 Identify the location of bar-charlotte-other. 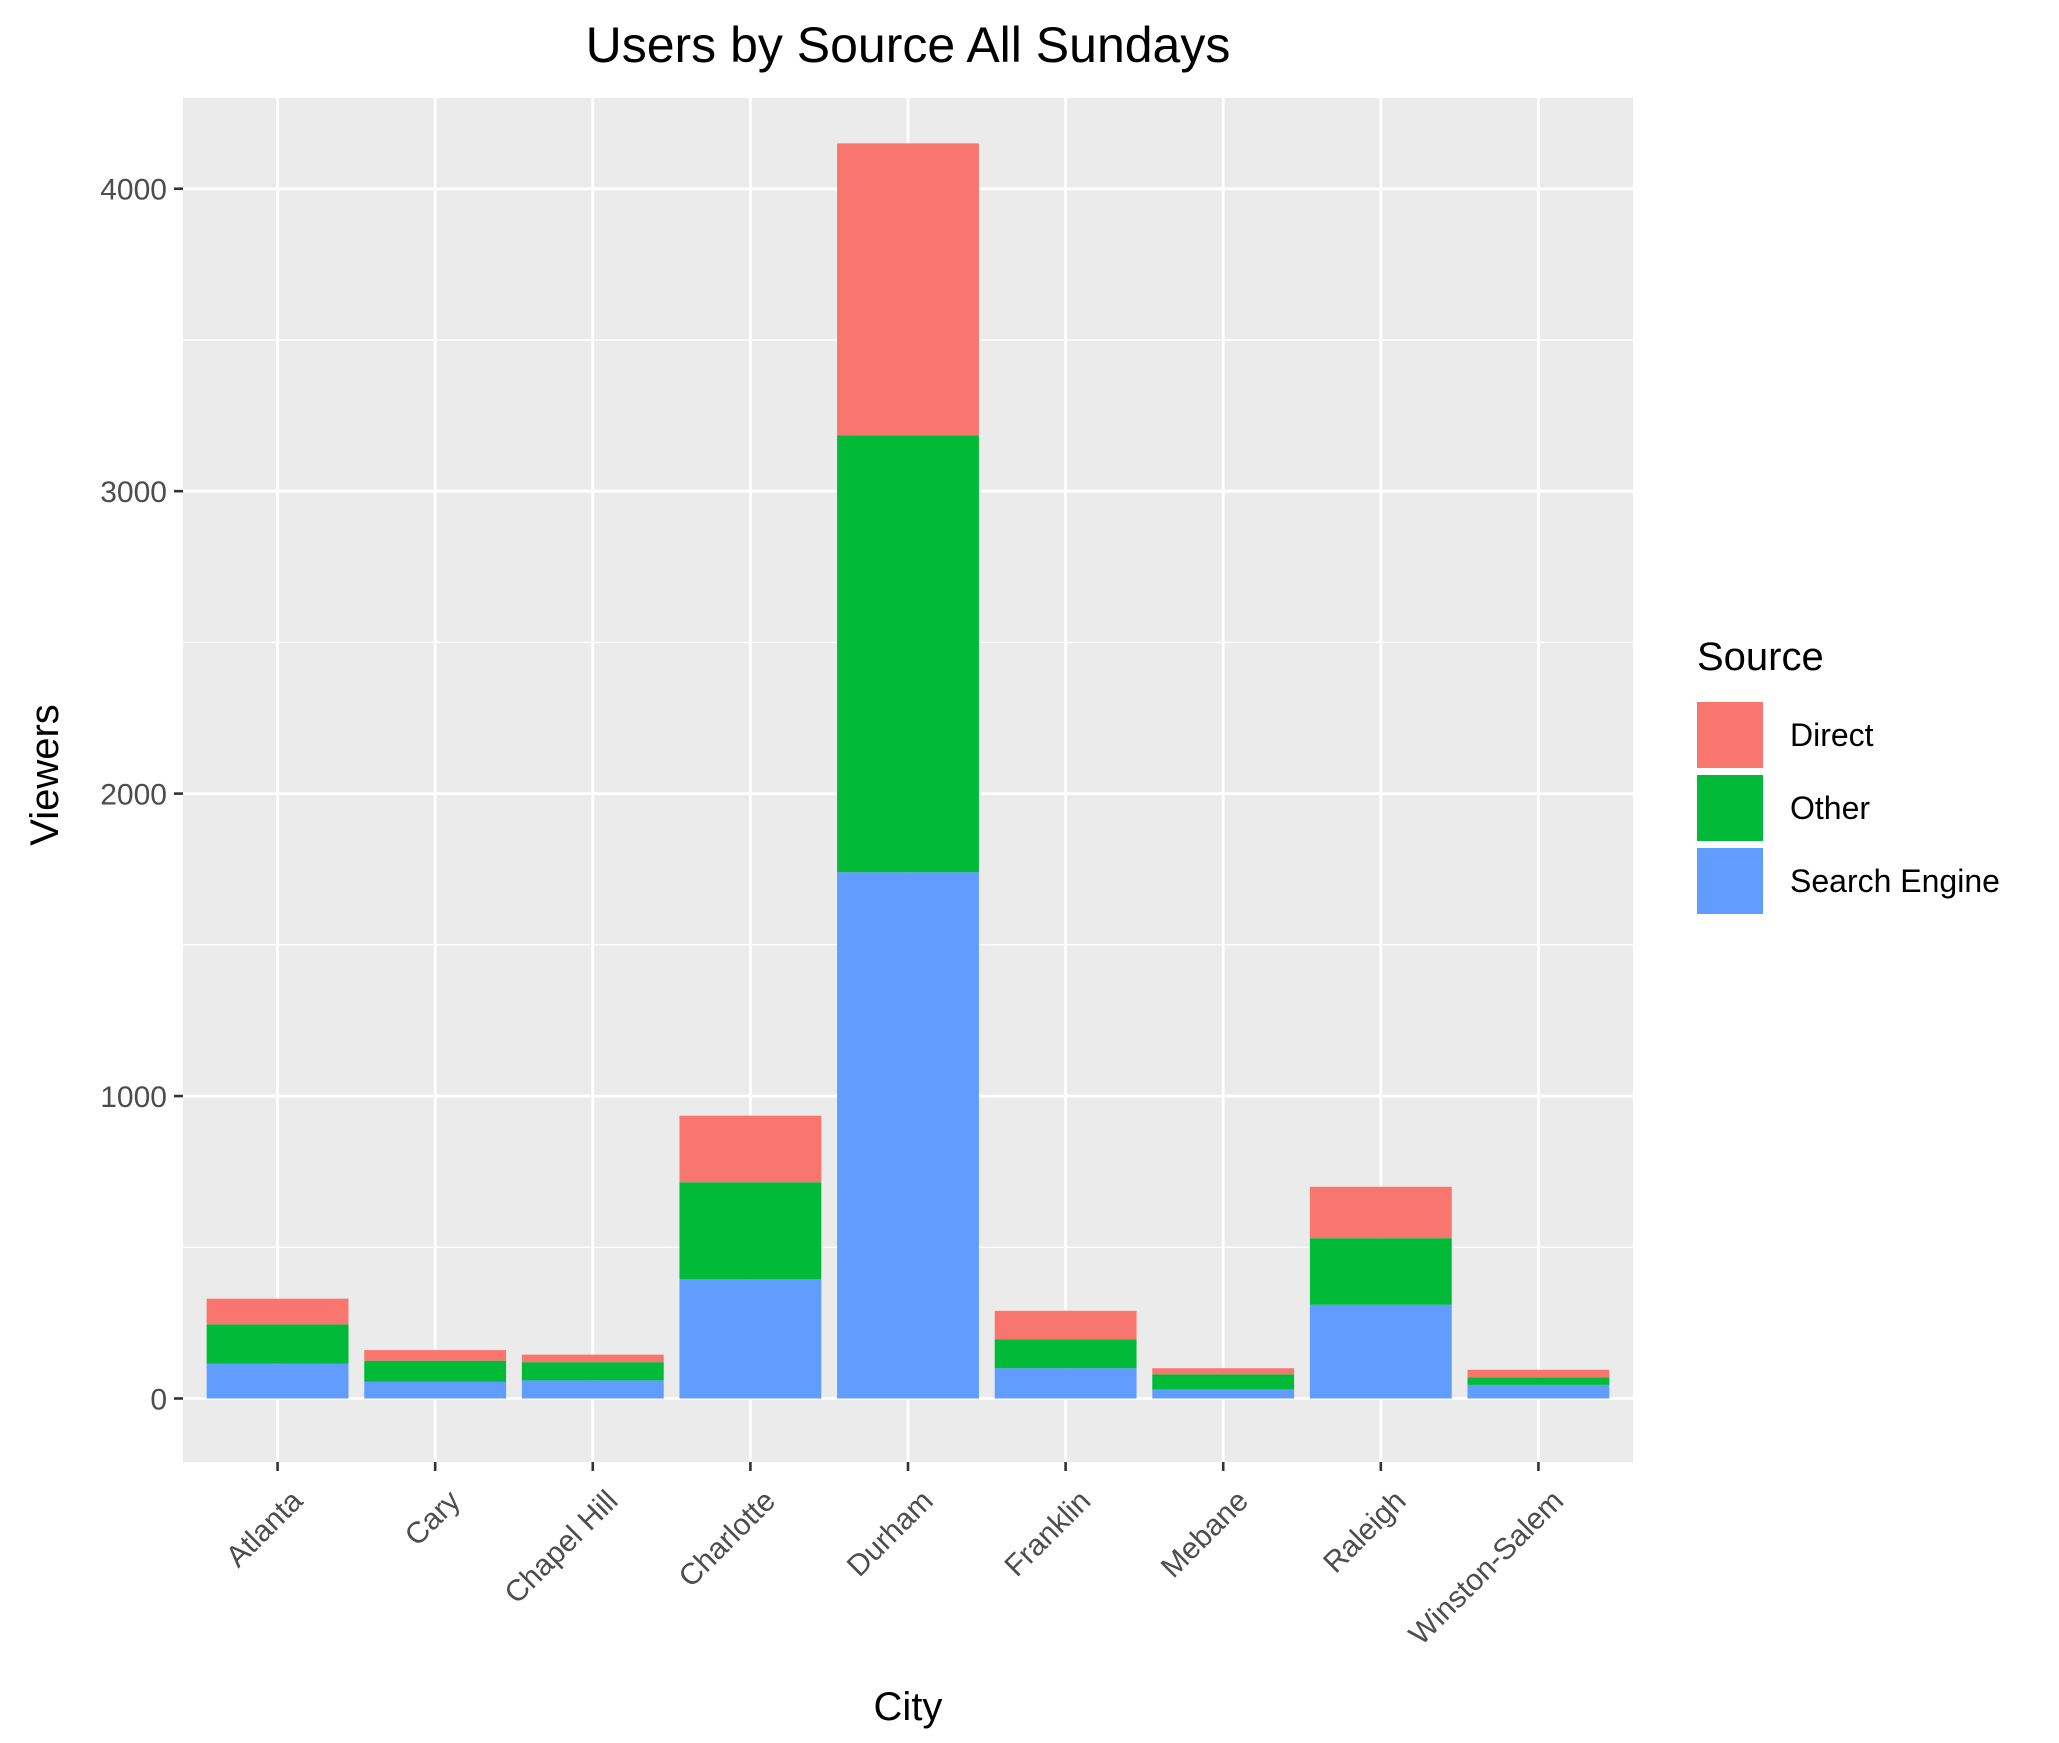
(750, 1231).